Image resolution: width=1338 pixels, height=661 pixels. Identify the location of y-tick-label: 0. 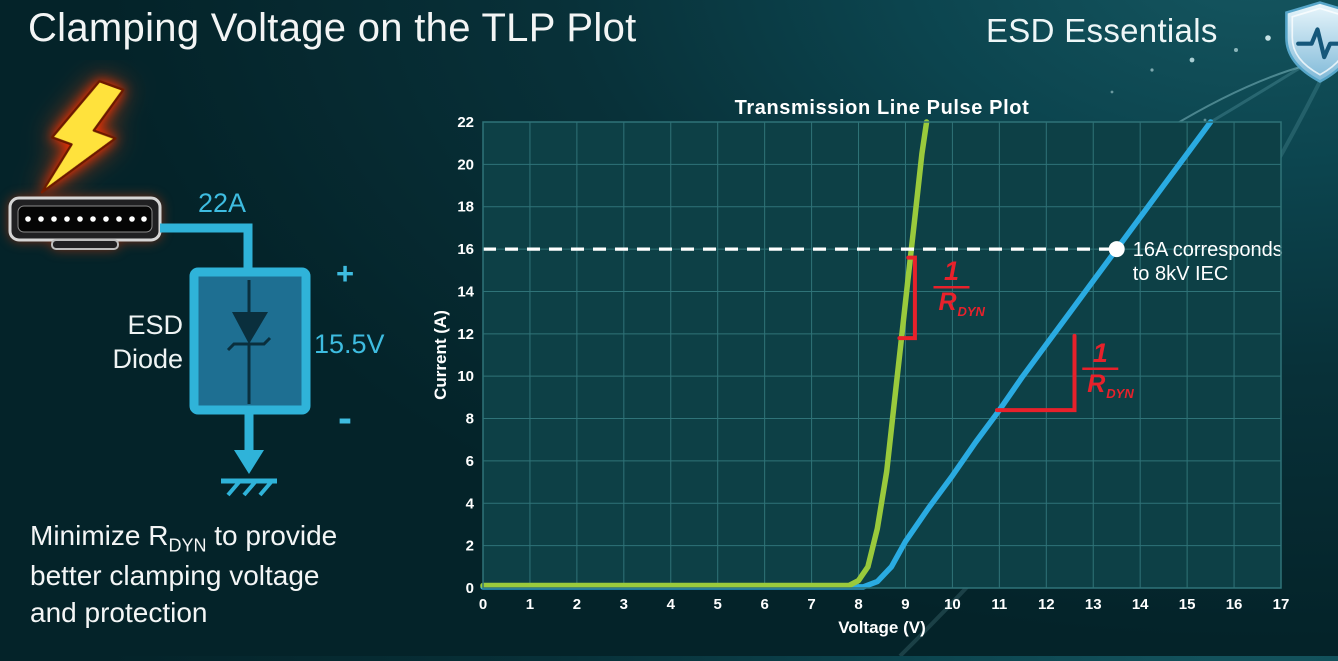
(470, 588).